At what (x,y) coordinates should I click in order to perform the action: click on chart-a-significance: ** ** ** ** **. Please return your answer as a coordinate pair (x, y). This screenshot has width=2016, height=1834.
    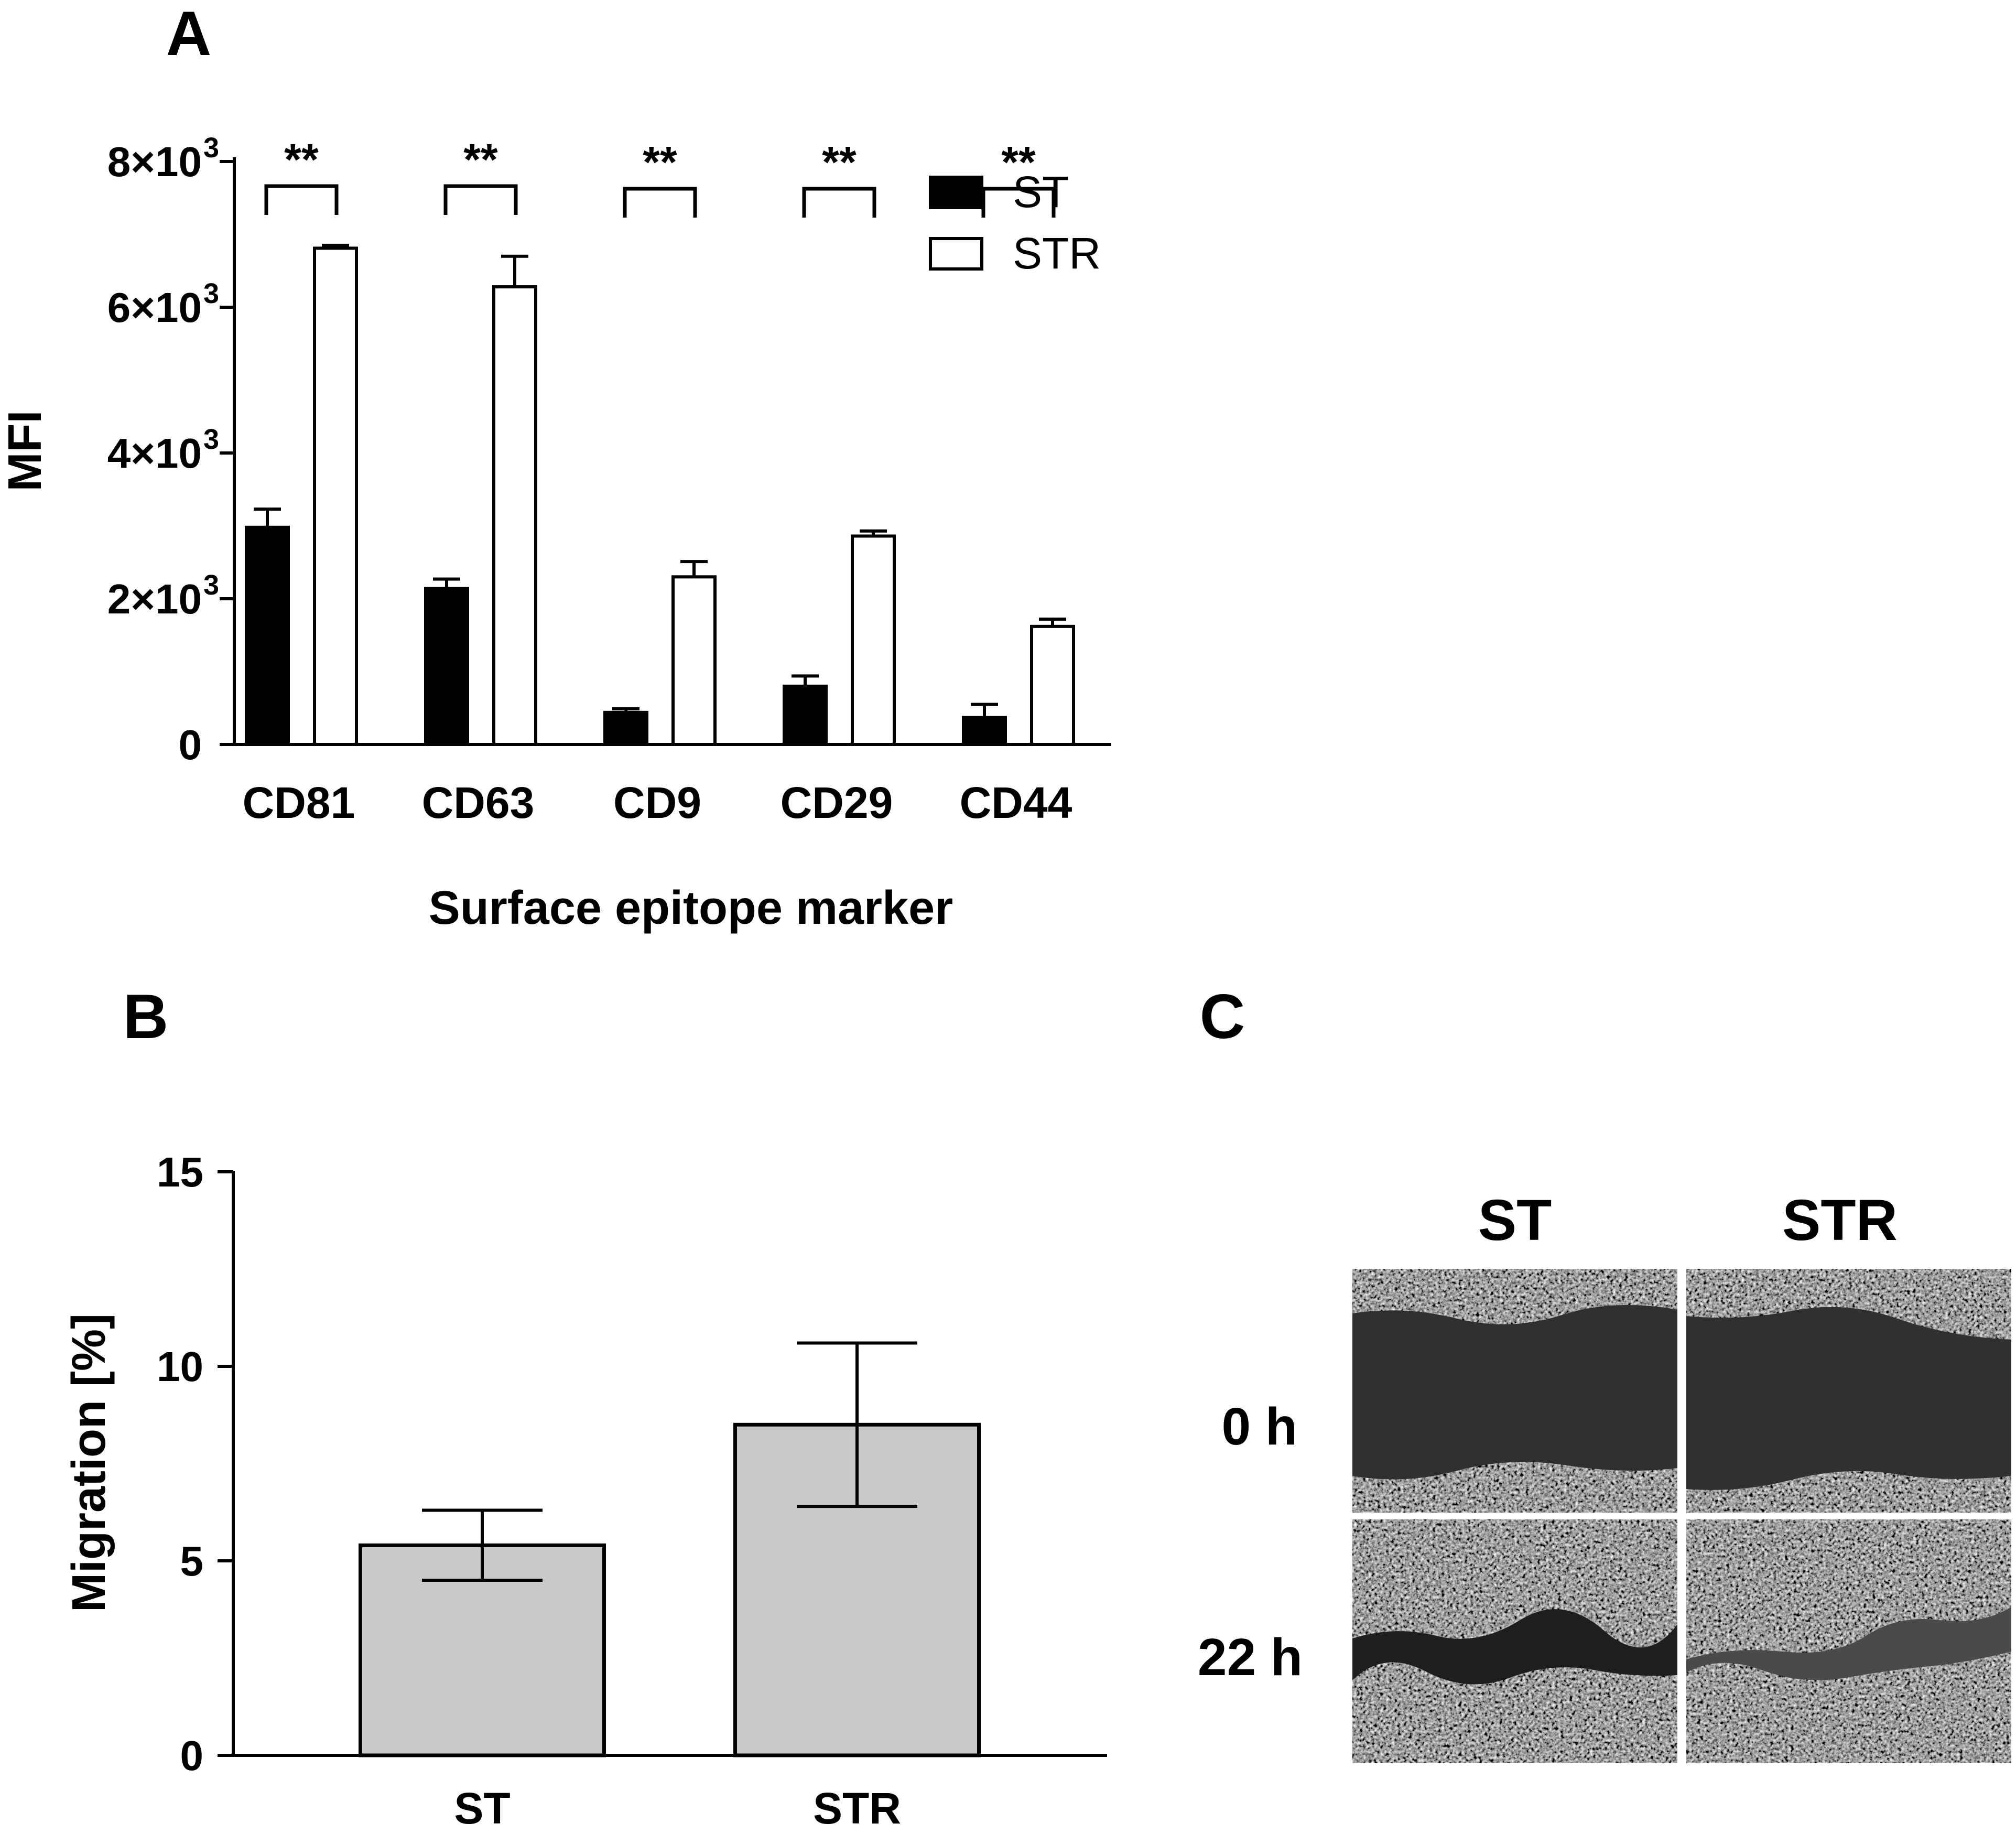
    Looking at the image, I should click on (660, 176).